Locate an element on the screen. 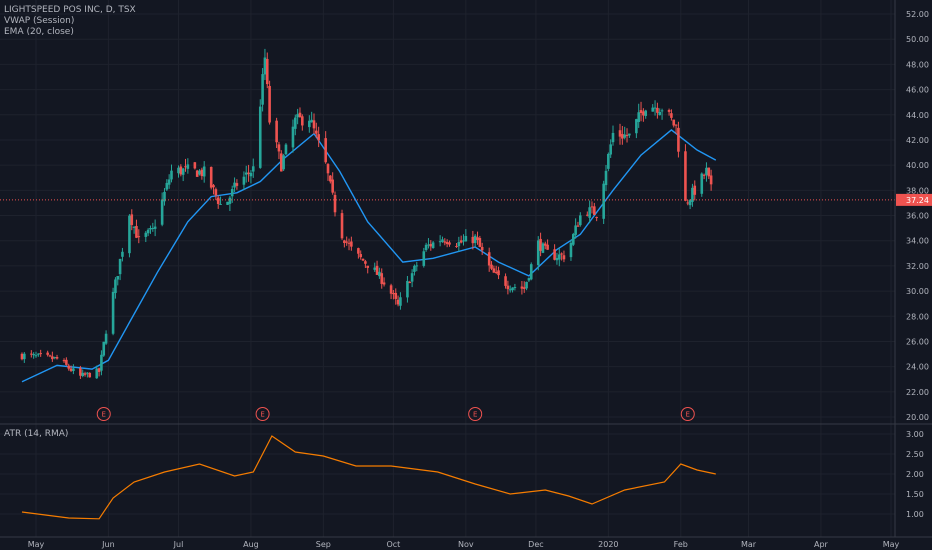  legend-ema: EMA (20, close) is located at coordinates (39, 32).